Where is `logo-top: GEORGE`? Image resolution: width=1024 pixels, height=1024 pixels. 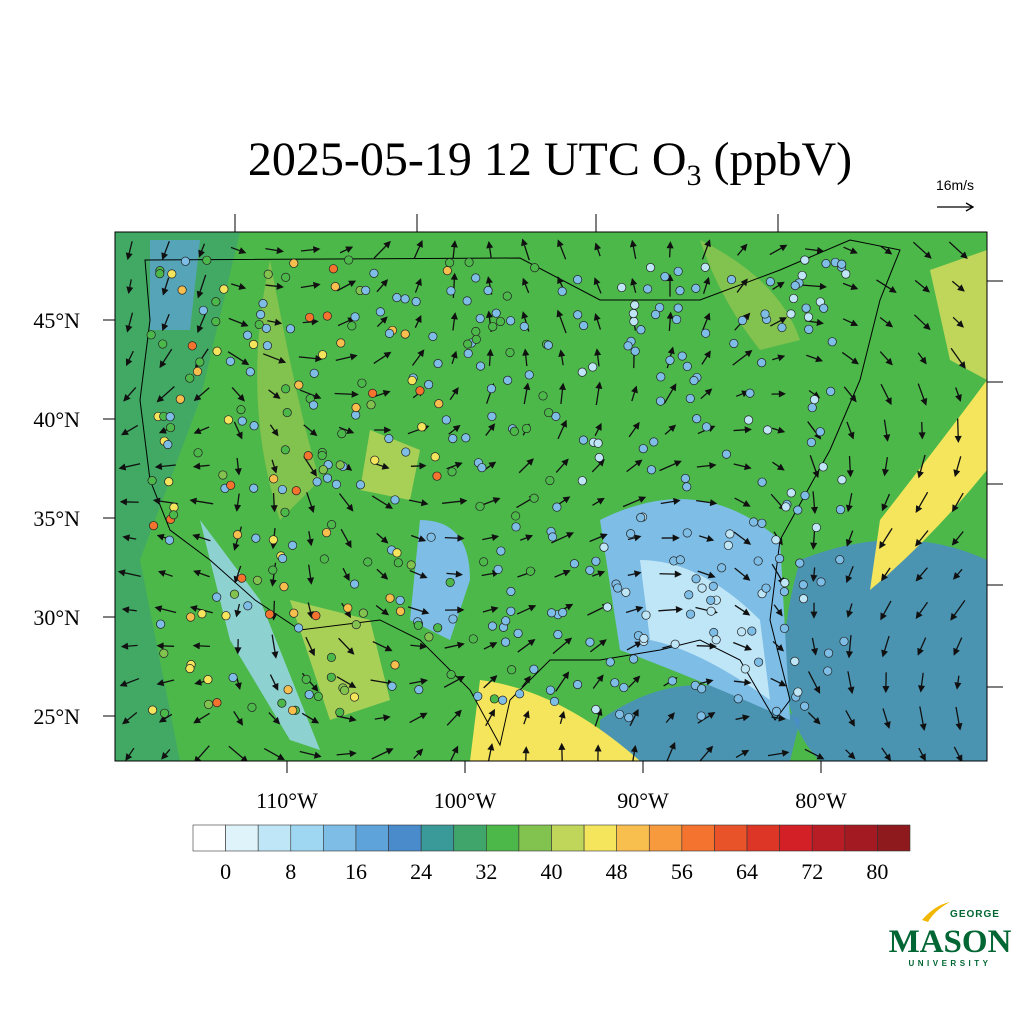
logo-top: GEORGE is located at coordinates (975, 914).